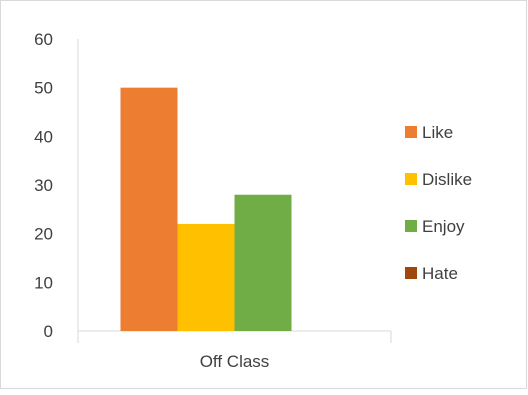 The image size is (528, 395). What do you see at coordinates (438, 203) in the screenshot?
I see `legend: Like Dislike Enjoy Hate` at bounding box center [438, 203].